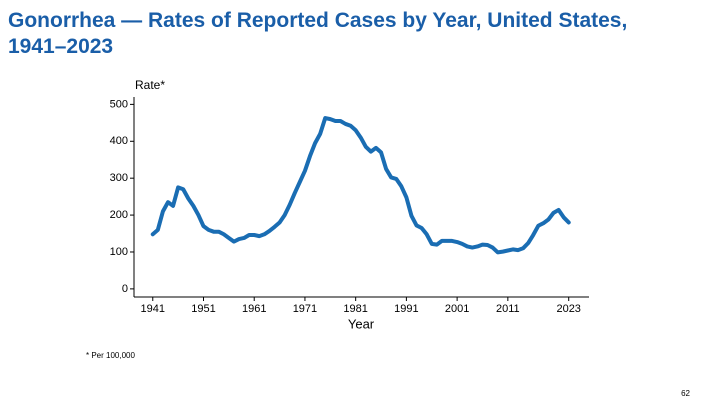 This screenshot has height=403, width=708. I want to click on y-tick-label: 100, so click(119, 252).